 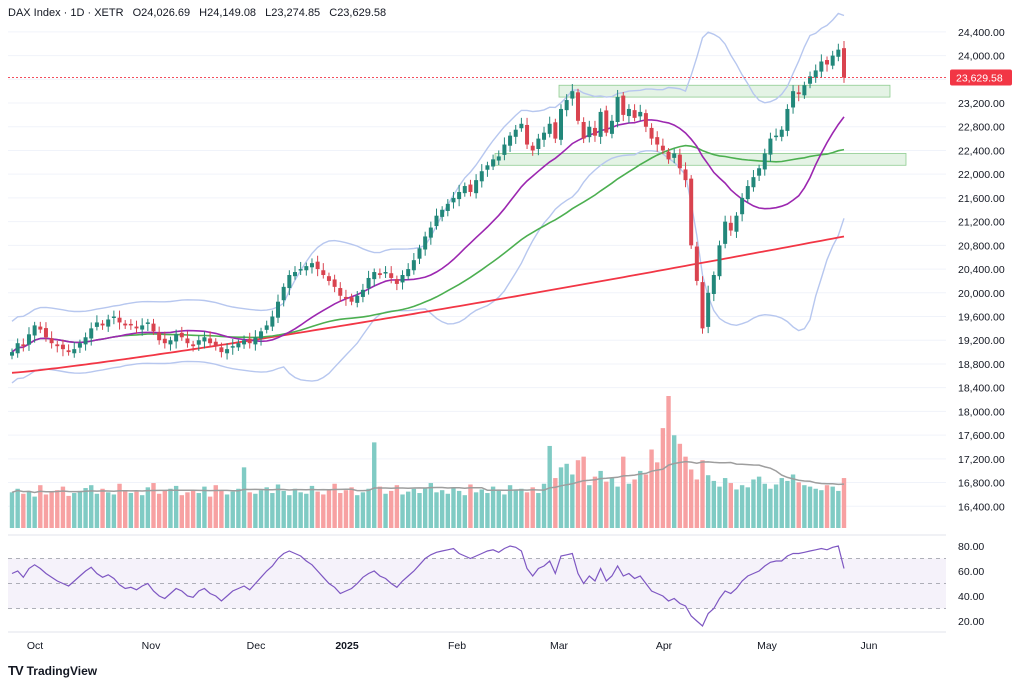 What do you see at coordinates (981, 318) in the screenshot?
I see `price-tick-label: 19,600.00` at bounding box center [981, 318].